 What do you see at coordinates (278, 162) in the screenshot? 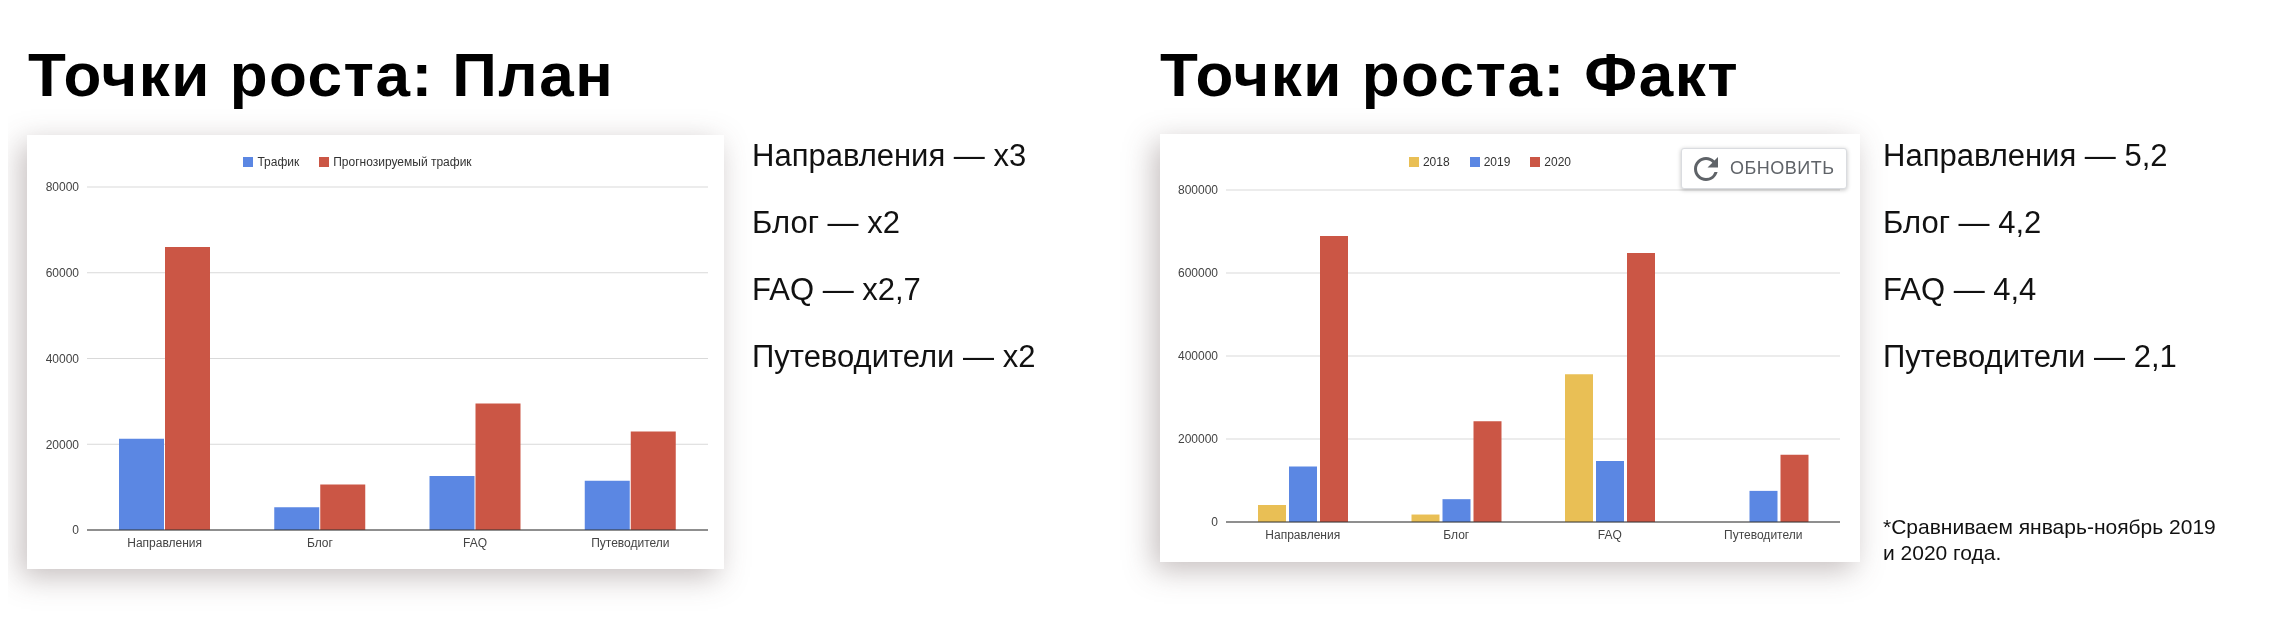
I see `legend-label: Трафик` at bounding box center [278, 162].